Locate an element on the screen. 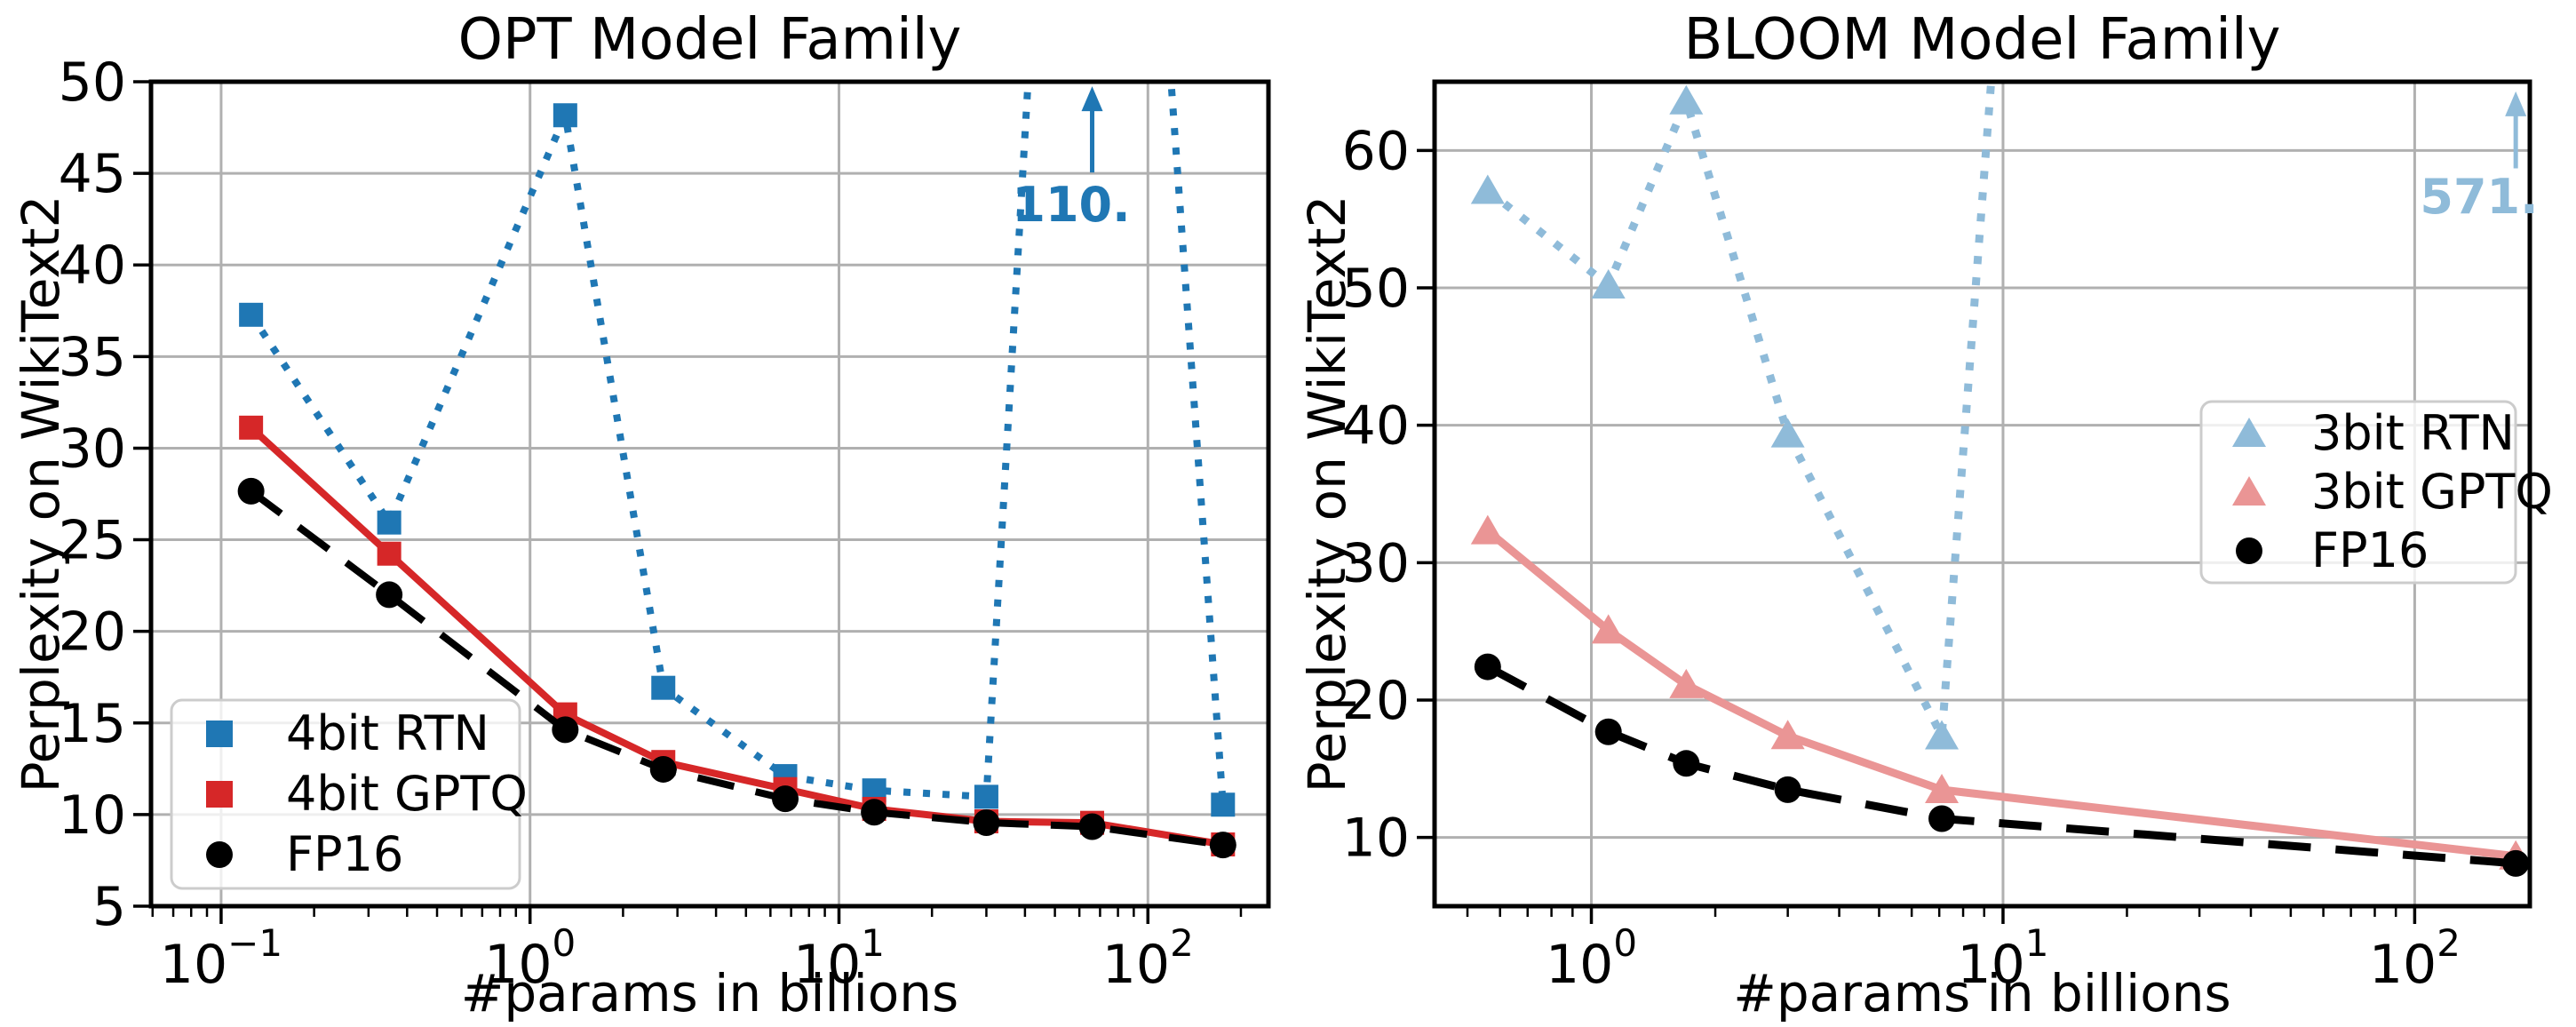  series-line-3bit-GPTQ is located at coordinates (2000, 695).